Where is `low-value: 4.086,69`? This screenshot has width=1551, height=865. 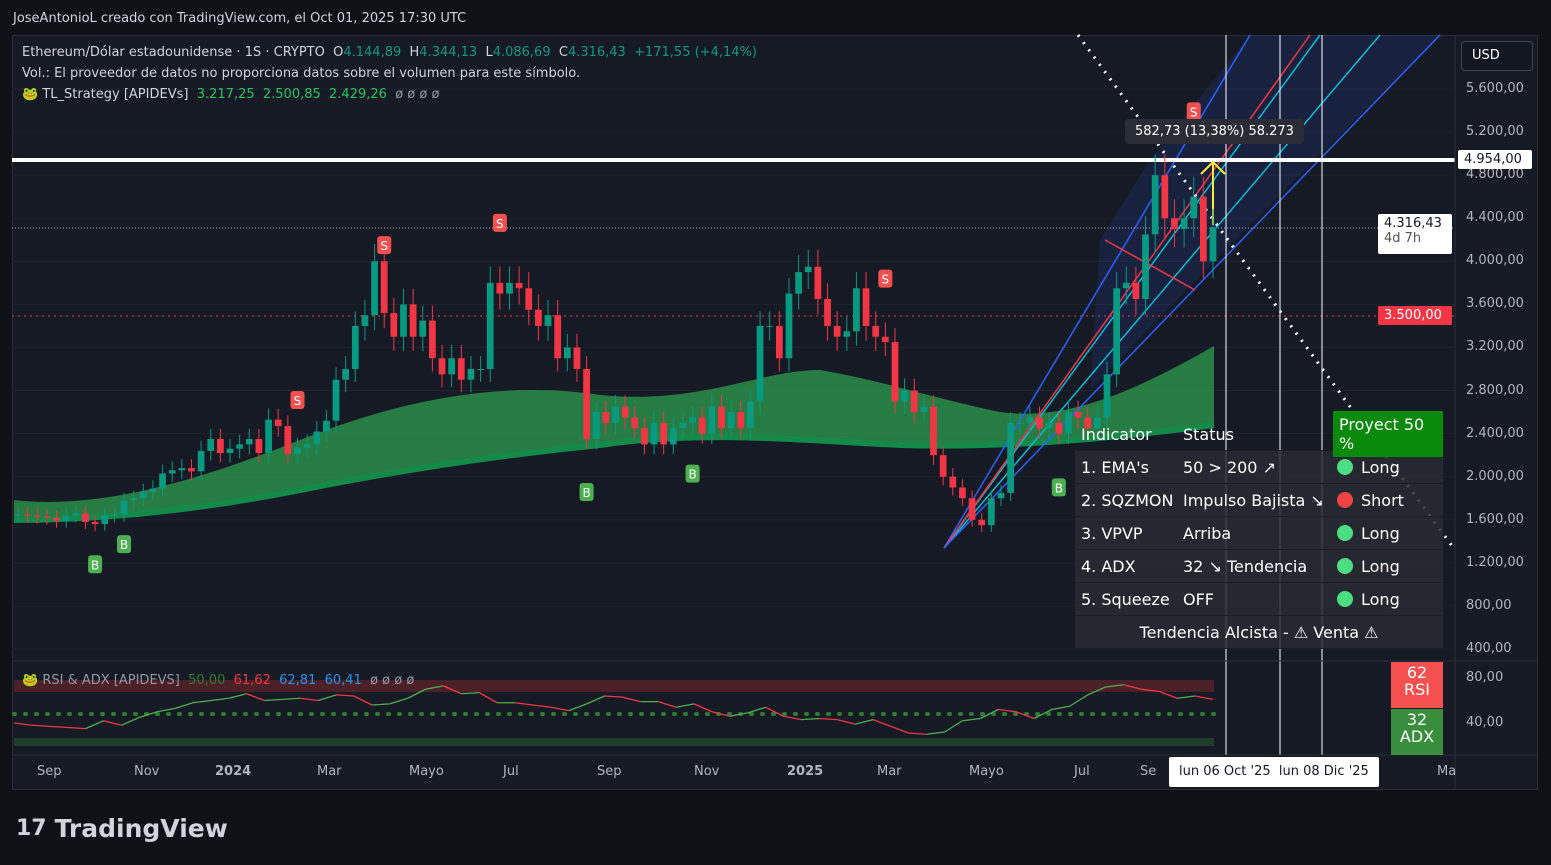
low-value: 4.086,69 is located at coordinates (521, 52).